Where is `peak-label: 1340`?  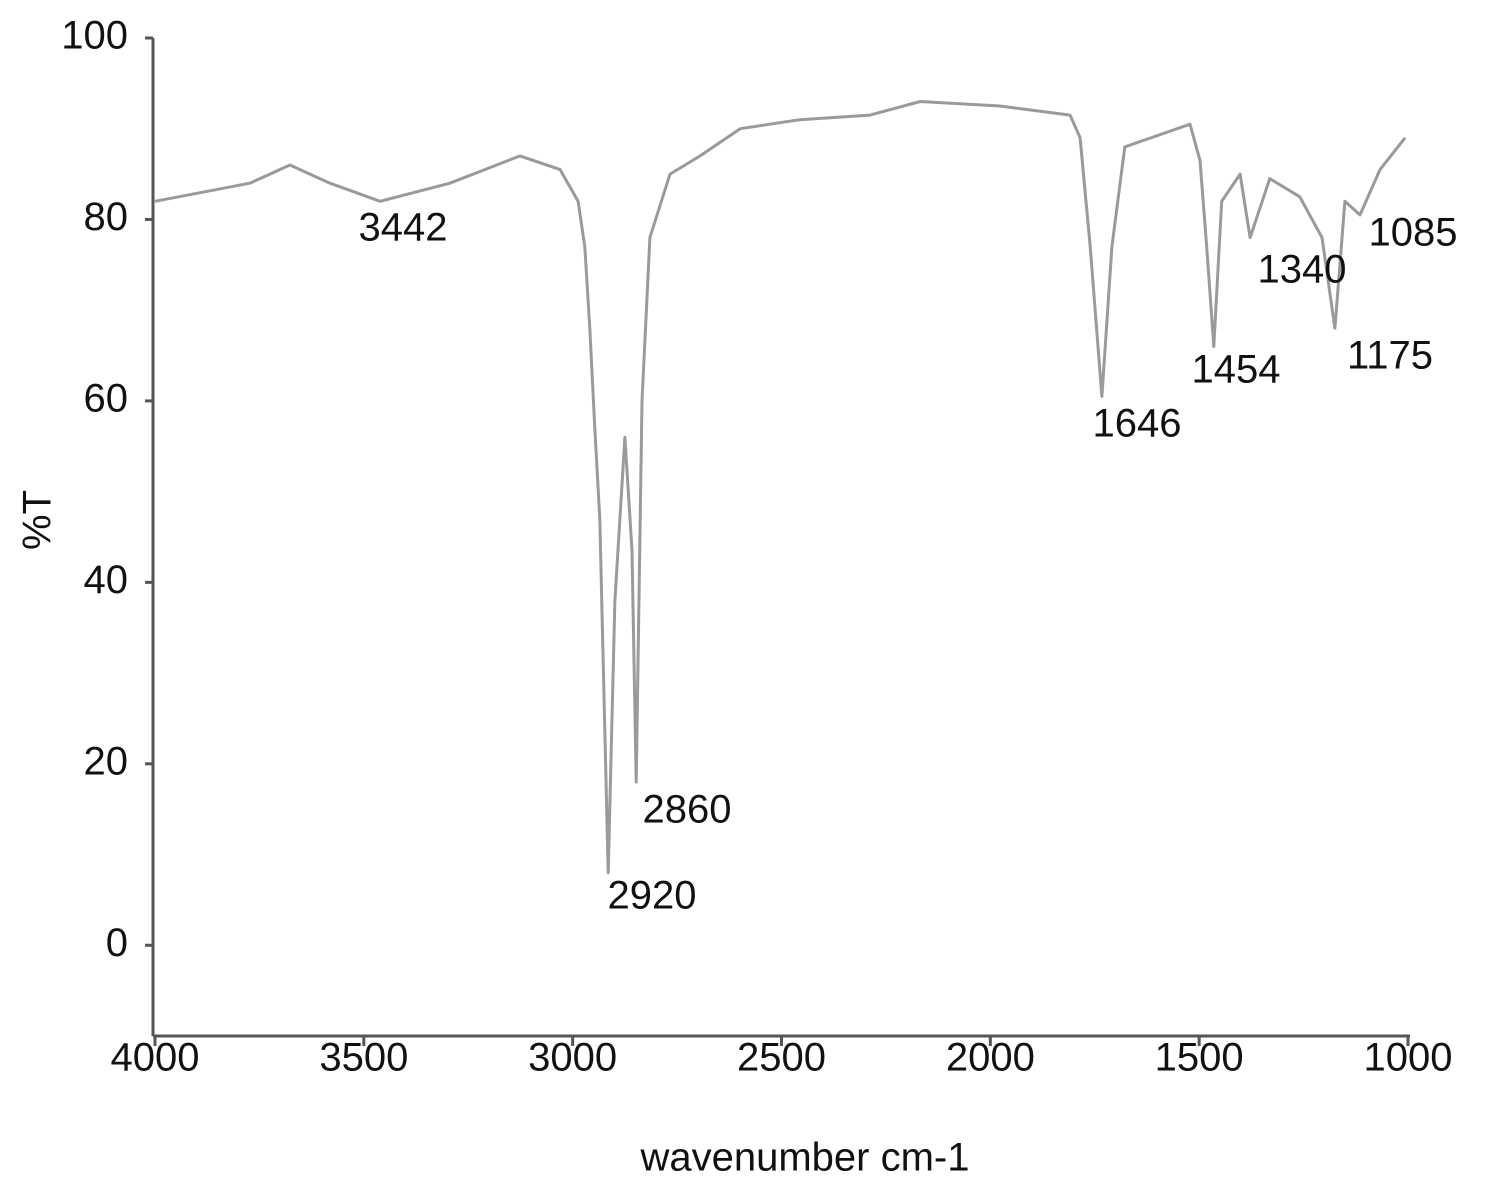
peak-label: 1340 is located at coordinates (1302, 270).